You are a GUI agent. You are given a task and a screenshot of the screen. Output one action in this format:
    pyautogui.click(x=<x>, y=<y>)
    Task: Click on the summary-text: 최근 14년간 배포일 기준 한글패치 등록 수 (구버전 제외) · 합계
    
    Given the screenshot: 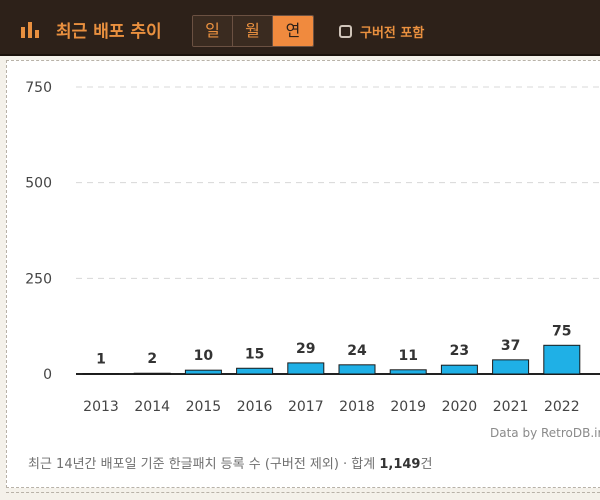 What is the action you would take?
    pyautogui.click(x=204, y=464)
    